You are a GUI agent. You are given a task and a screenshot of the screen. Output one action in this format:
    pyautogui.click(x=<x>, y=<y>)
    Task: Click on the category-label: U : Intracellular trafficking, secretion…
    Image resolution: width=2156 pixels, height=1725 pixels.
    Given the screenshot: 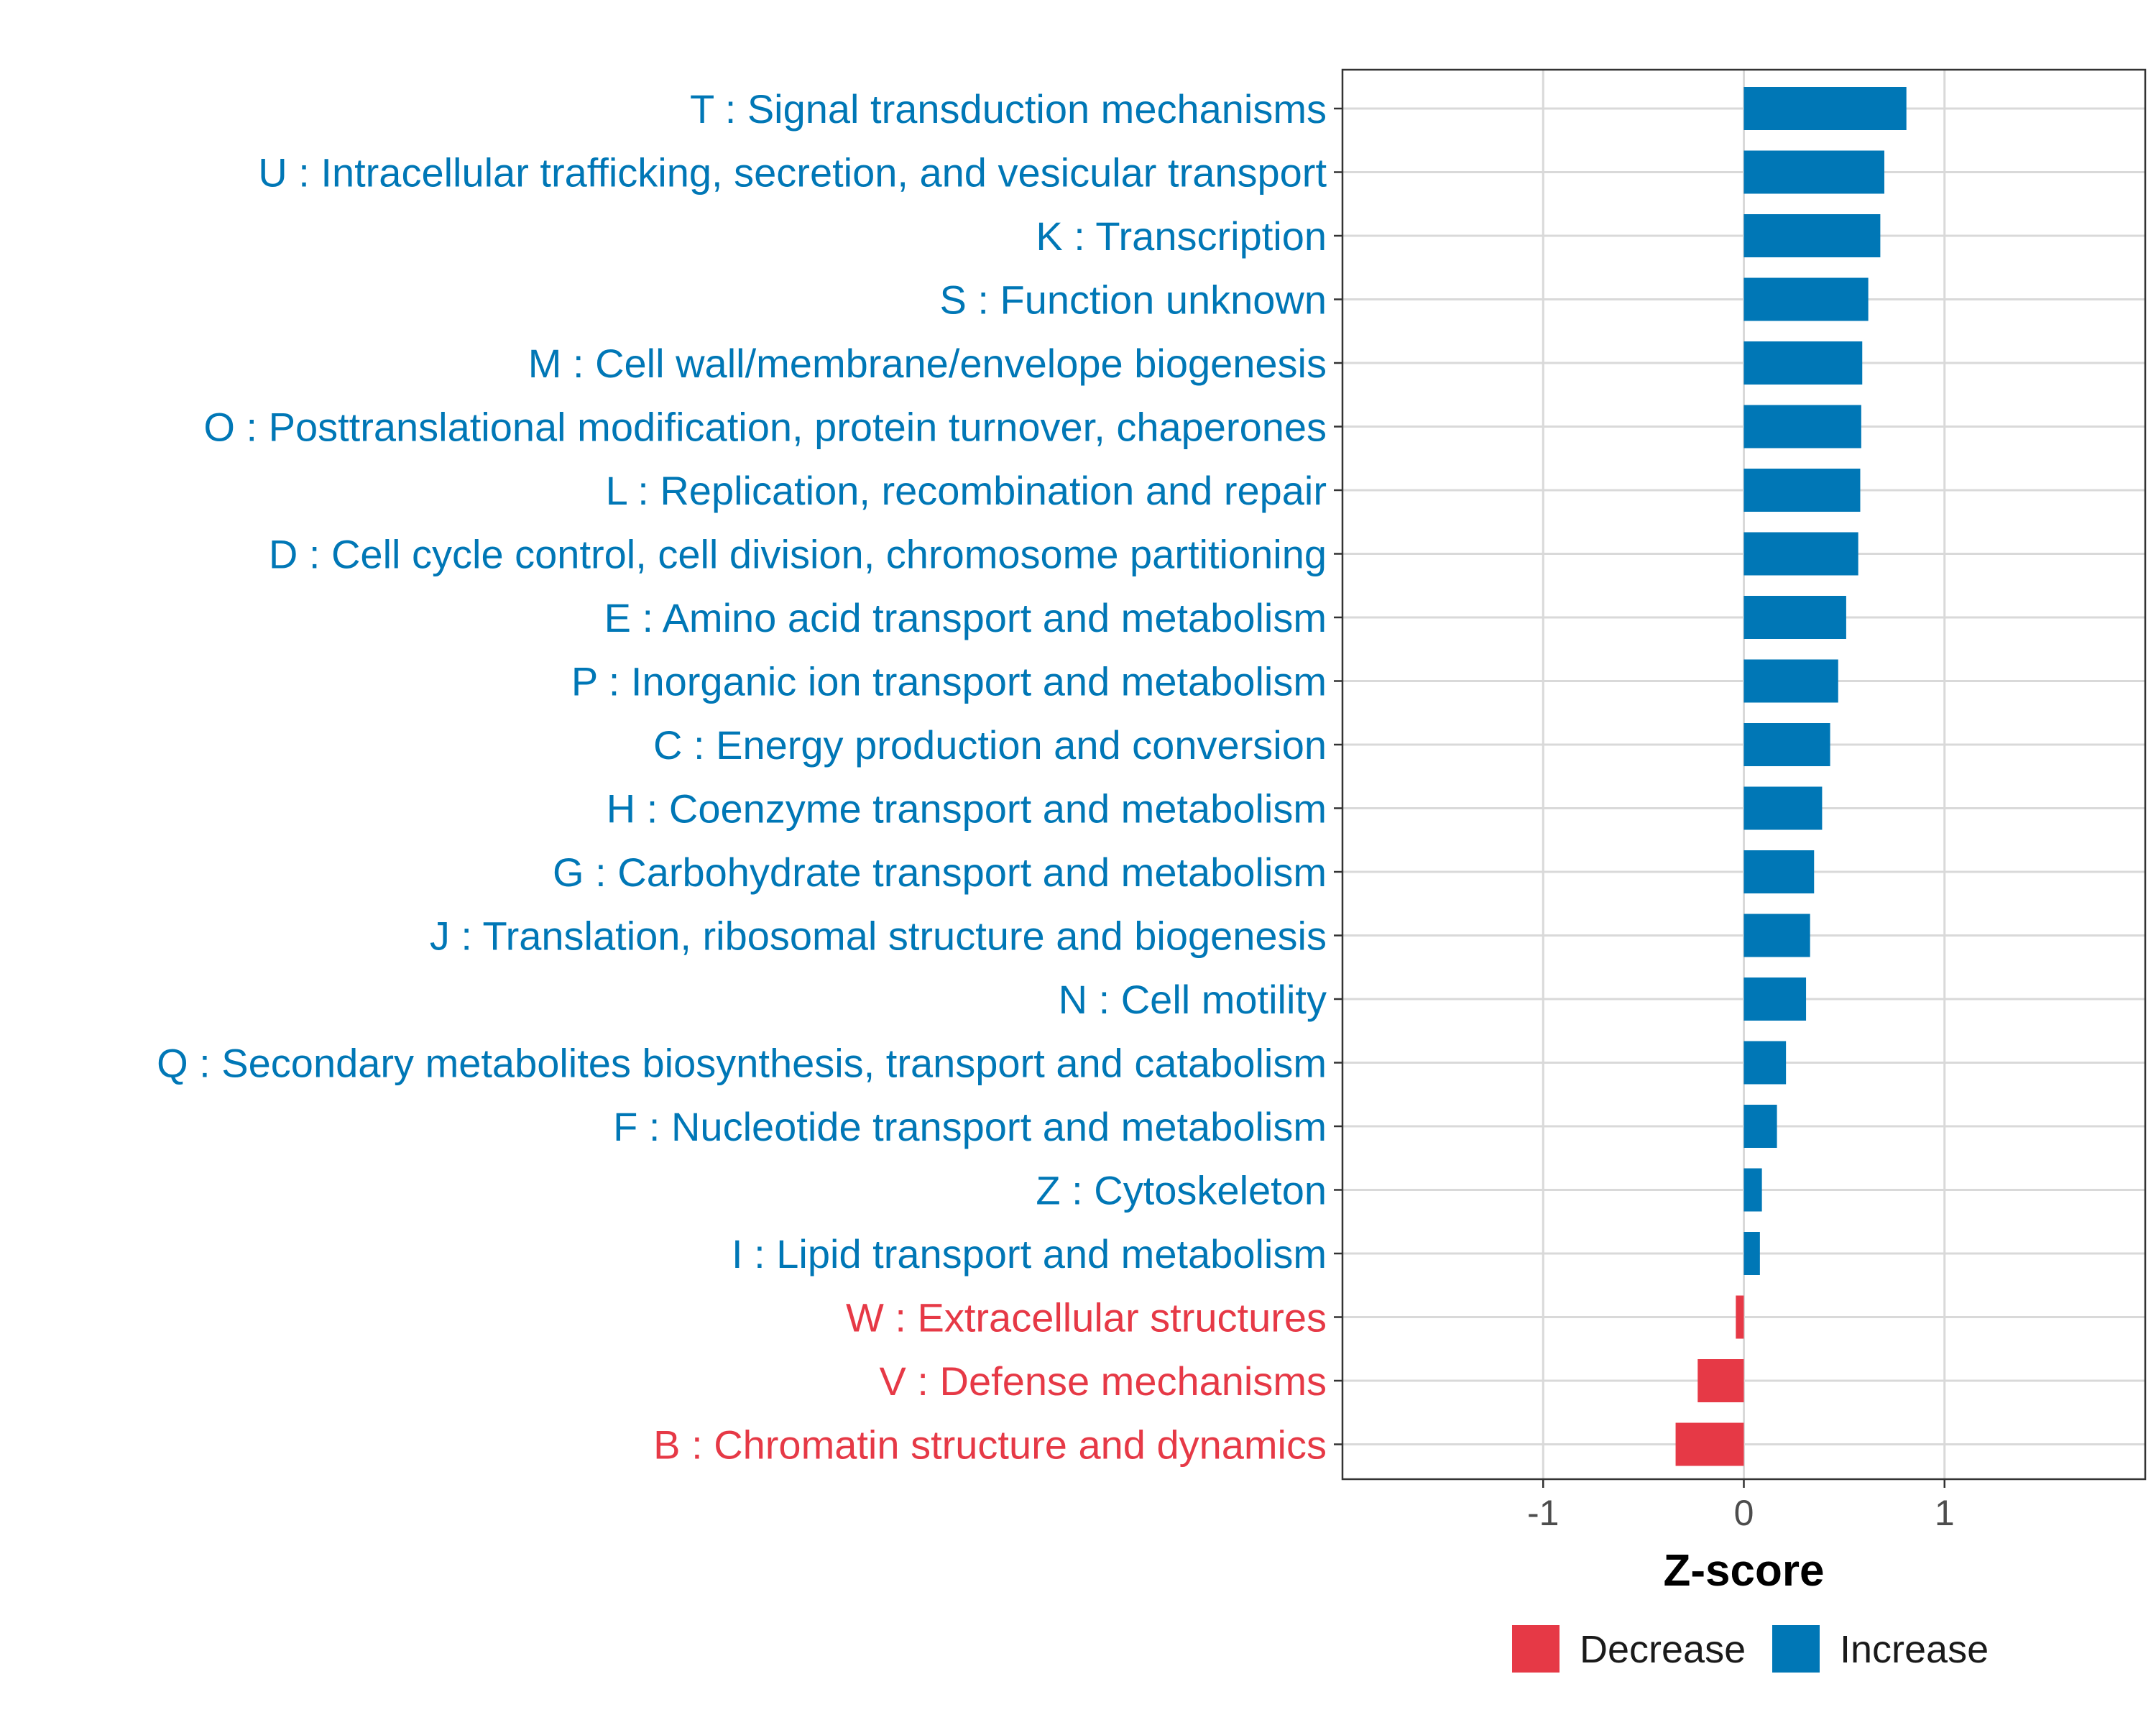 What is the action you would take?
    pyautogui.click(x=792, y=173)
    